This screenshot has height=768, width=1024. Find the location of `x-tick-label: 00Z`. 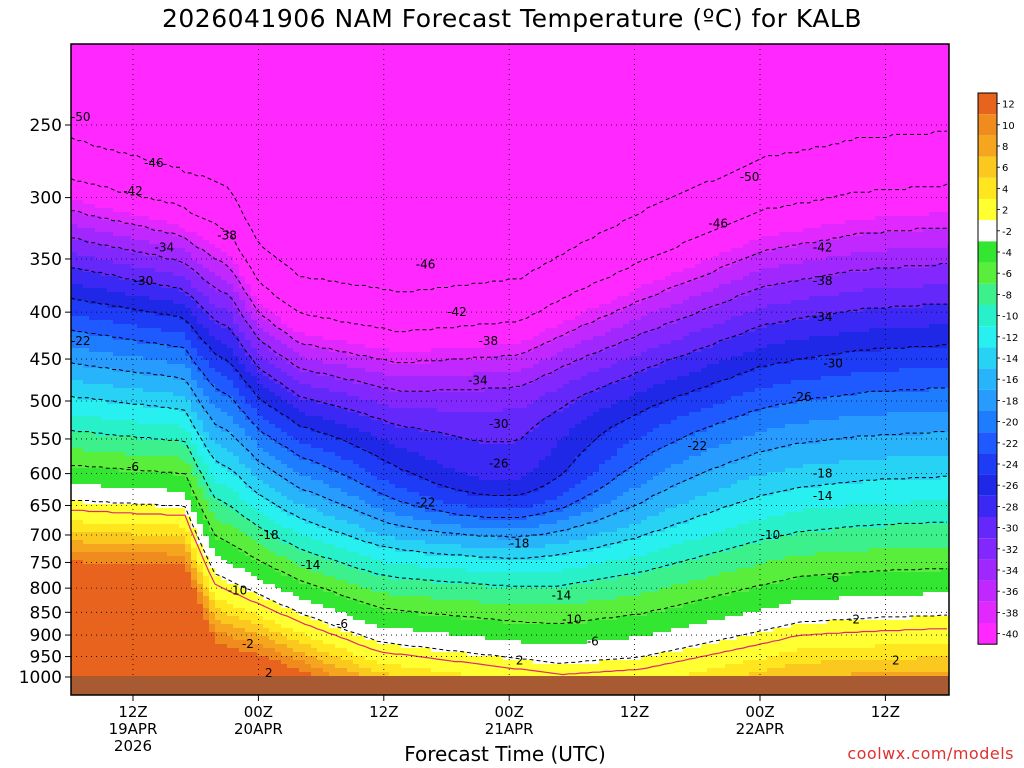

x-tick-label: 00Z is located at coordinates (759, 712).